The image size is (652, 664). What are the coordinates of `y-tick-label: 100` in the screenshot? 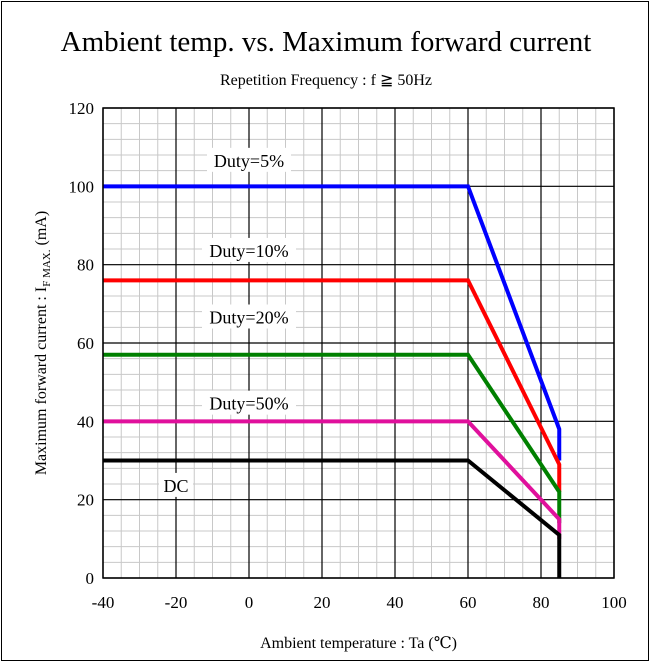 It's located at (82, 186).